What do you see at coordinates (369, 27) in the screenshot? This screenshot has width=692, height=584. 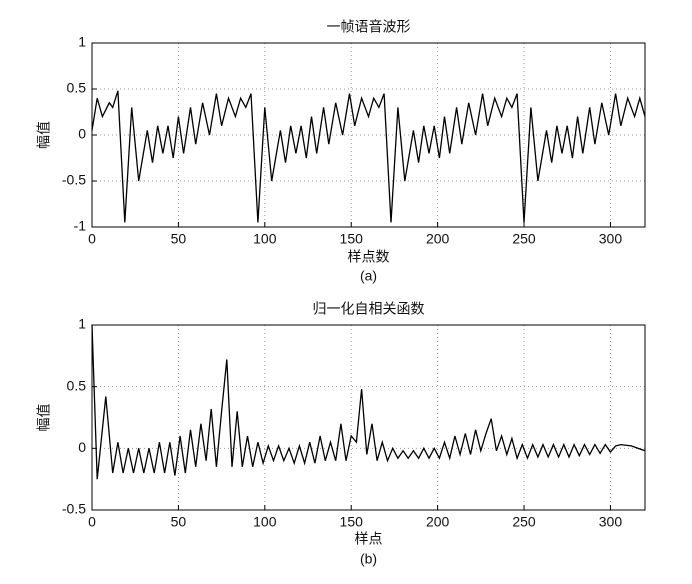 I see `chart-title: 一帧语音波形` at bounding box center [369, 27].